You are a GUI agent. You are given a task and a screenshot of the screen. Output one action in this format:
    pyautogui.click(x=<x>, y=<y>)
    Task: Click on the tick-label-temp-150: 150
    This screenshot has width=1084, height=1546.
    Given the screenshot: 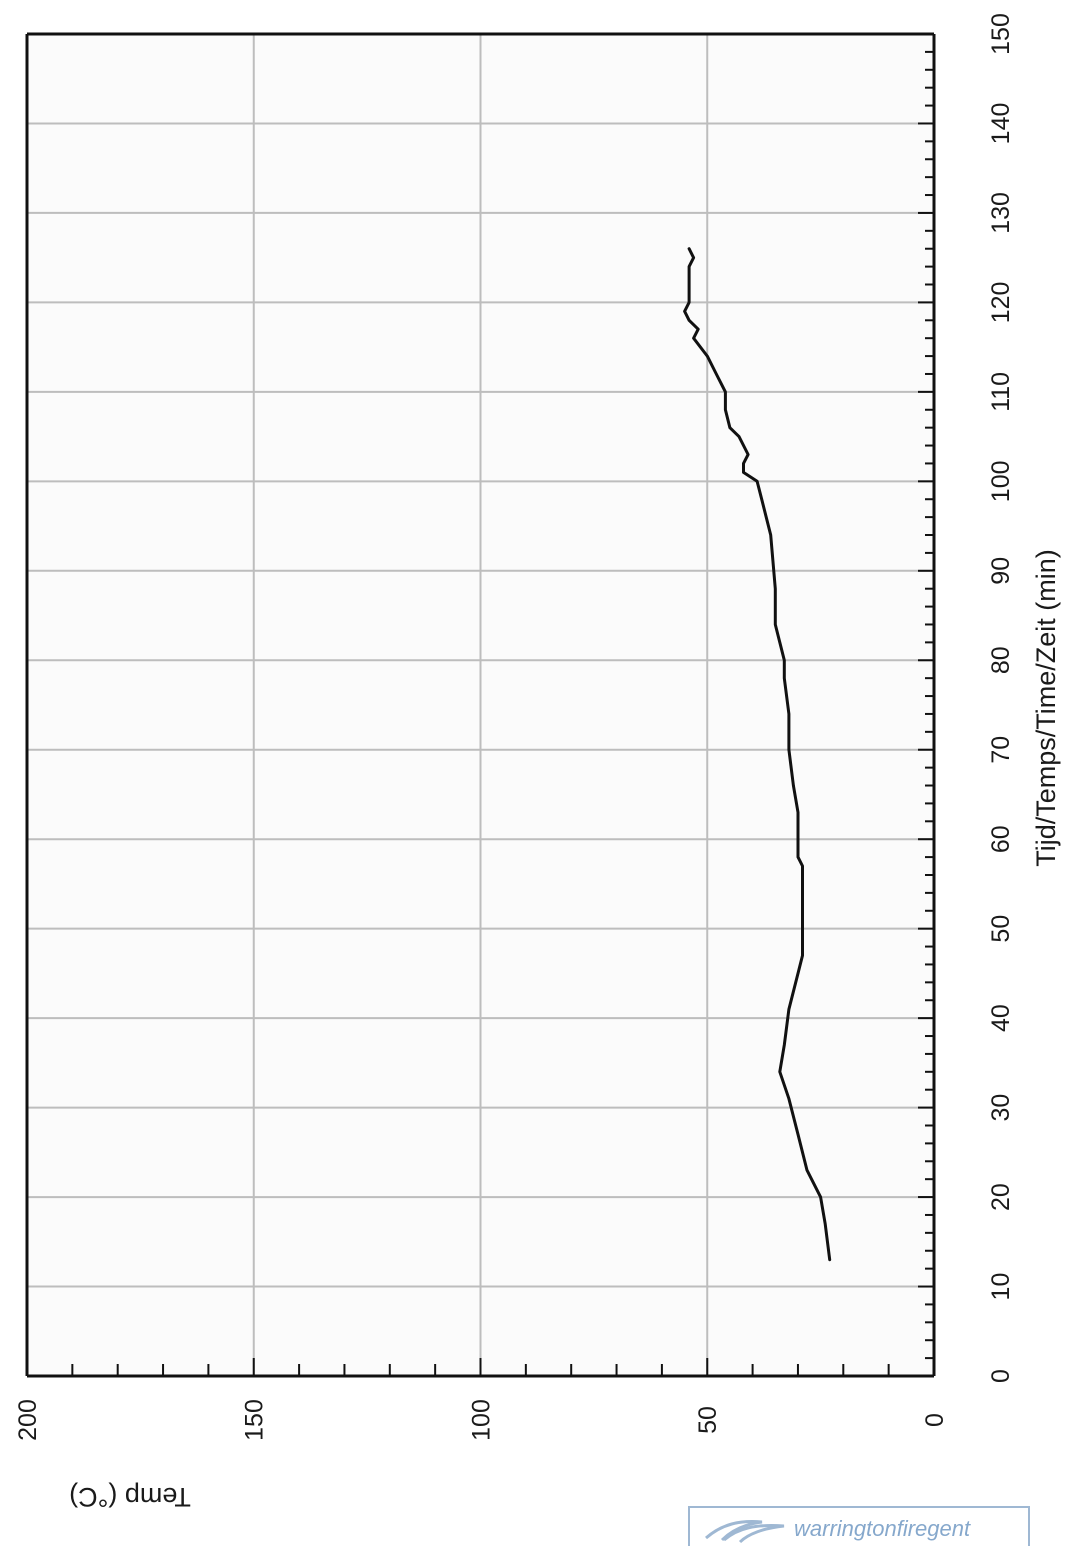 What is the action you would take?
    pyautogui.click(x=255, y=1420)
    